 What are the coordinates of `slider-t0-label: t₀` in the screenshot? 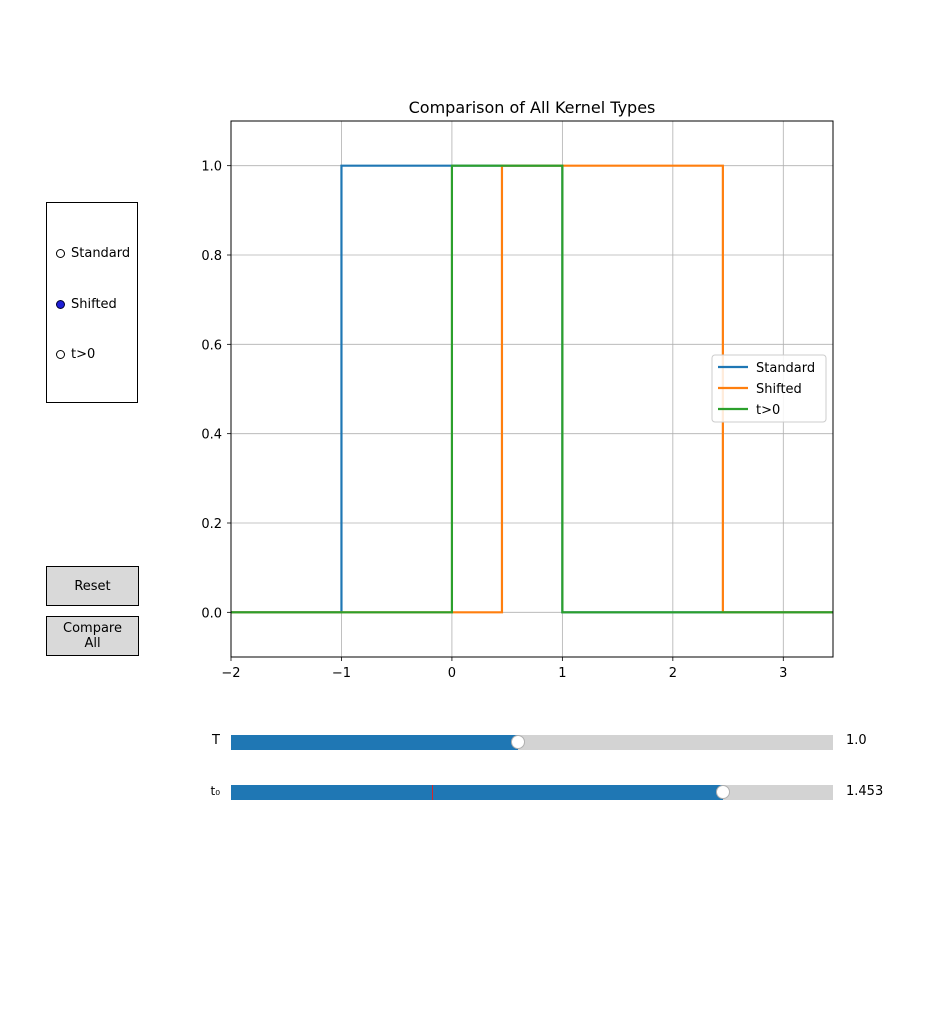 It's located at (215, 791).